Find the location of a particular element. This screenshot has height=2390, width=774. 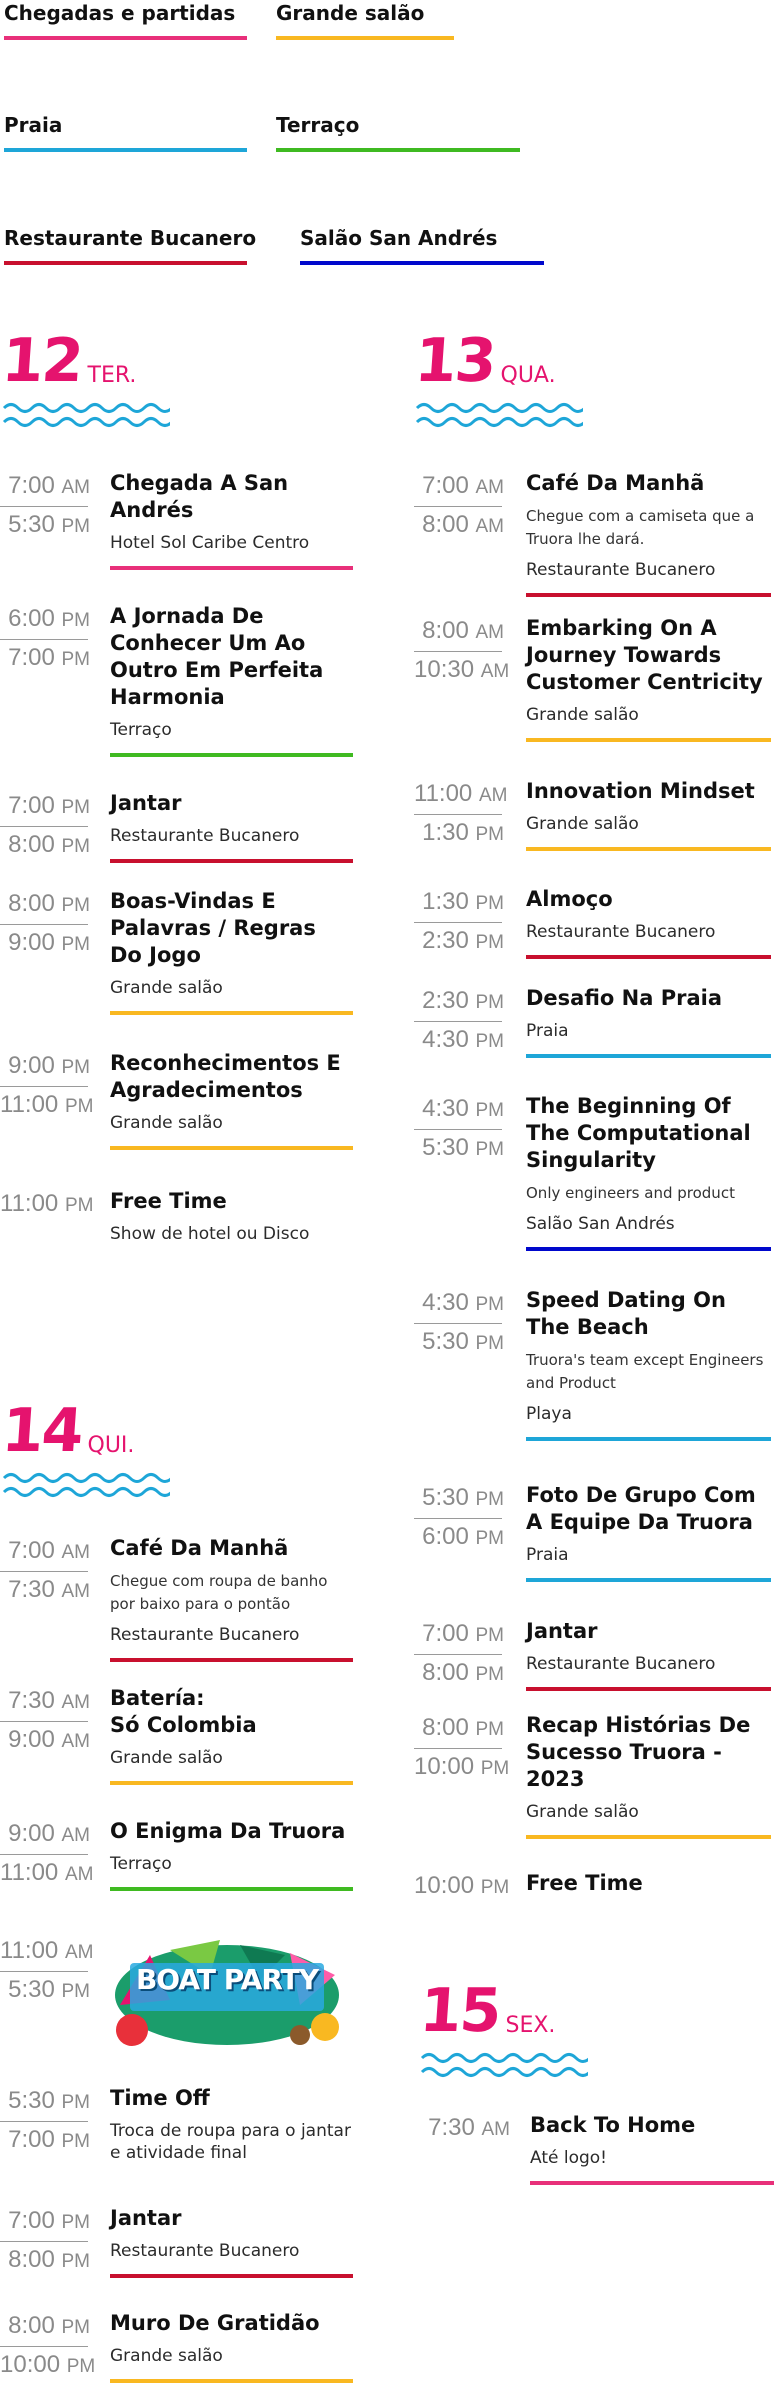

end-time: 2:30 PM is located at coordinates (459, 942).